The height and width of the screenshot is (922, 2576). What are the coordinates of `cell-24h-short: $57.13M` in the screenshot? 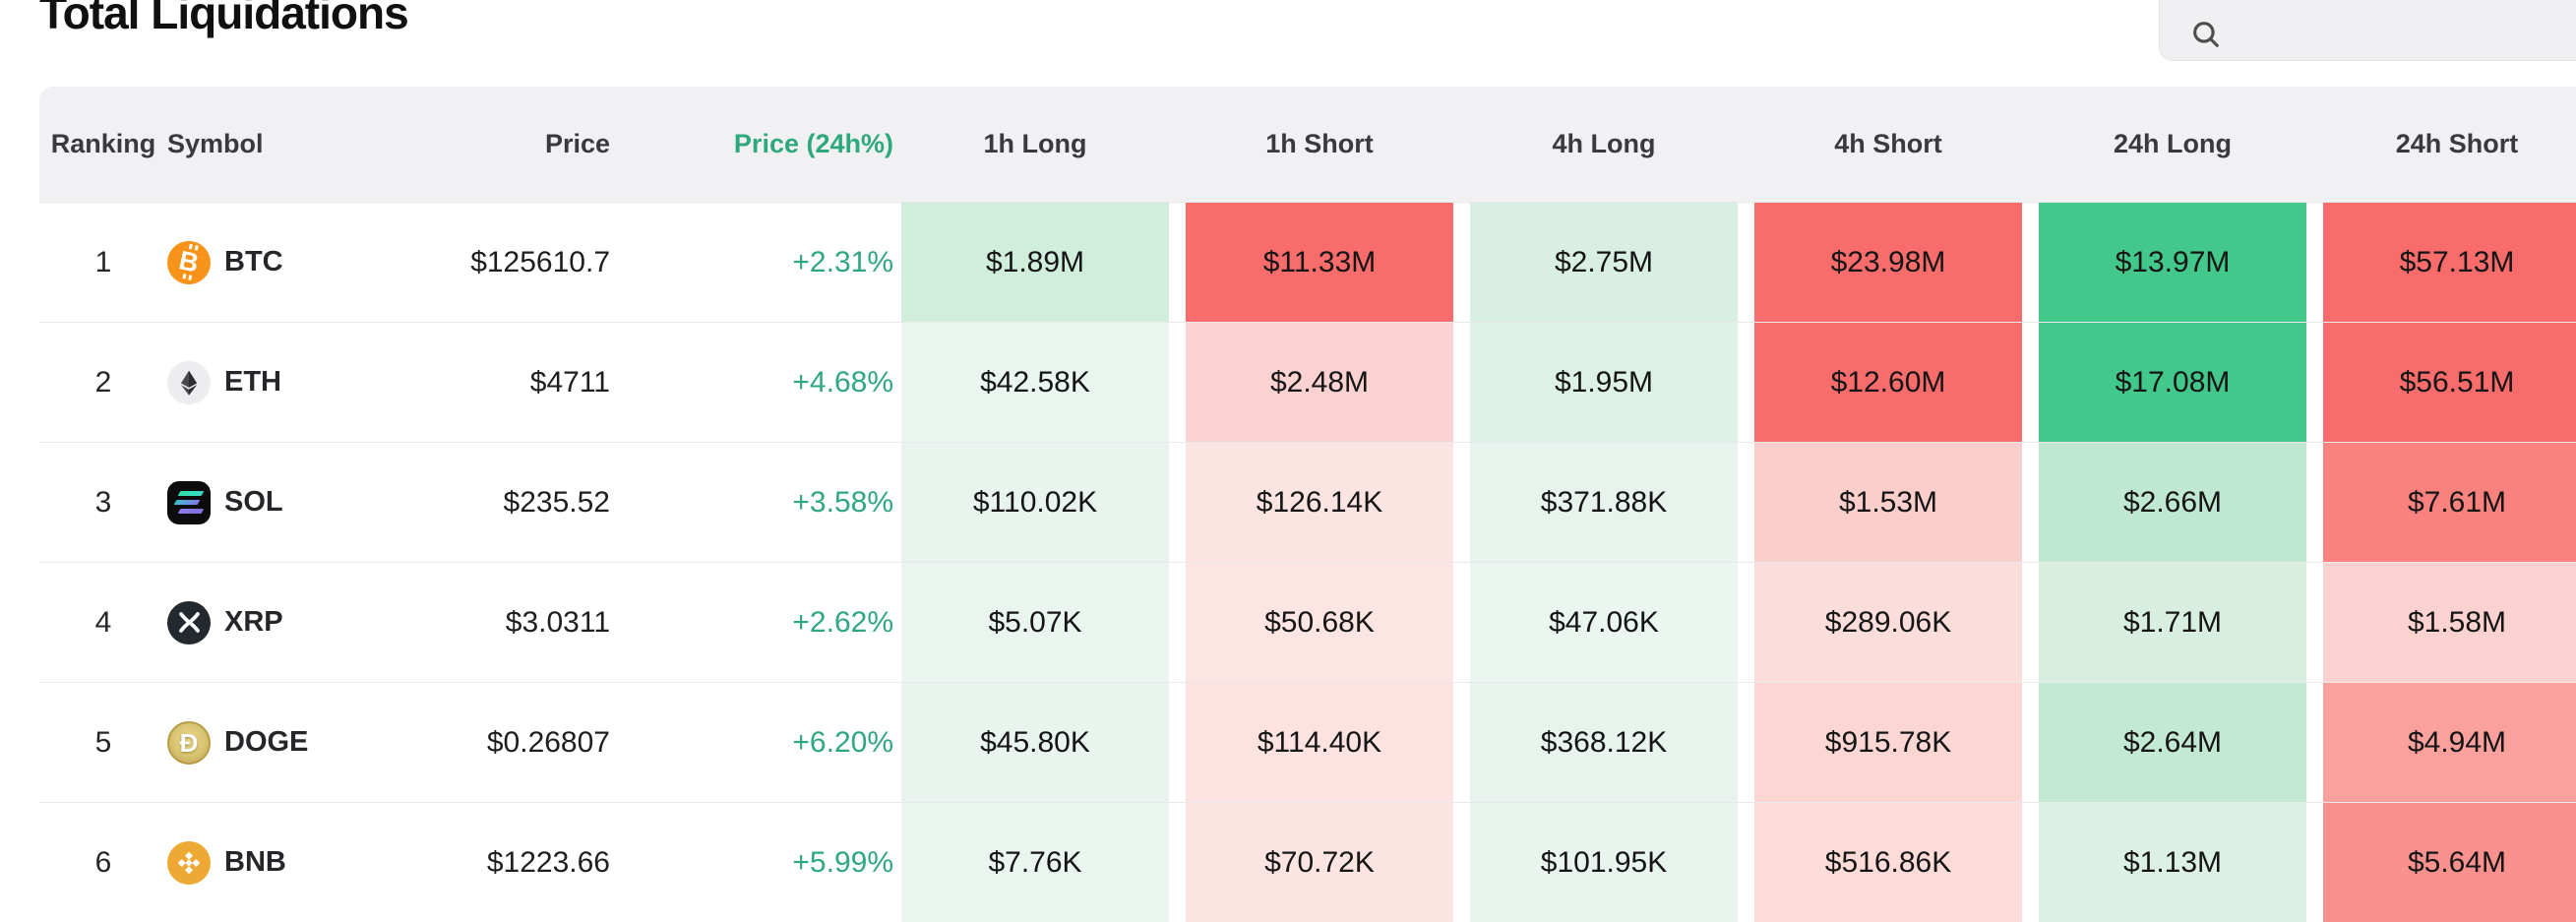 It's located at (2449, 262).